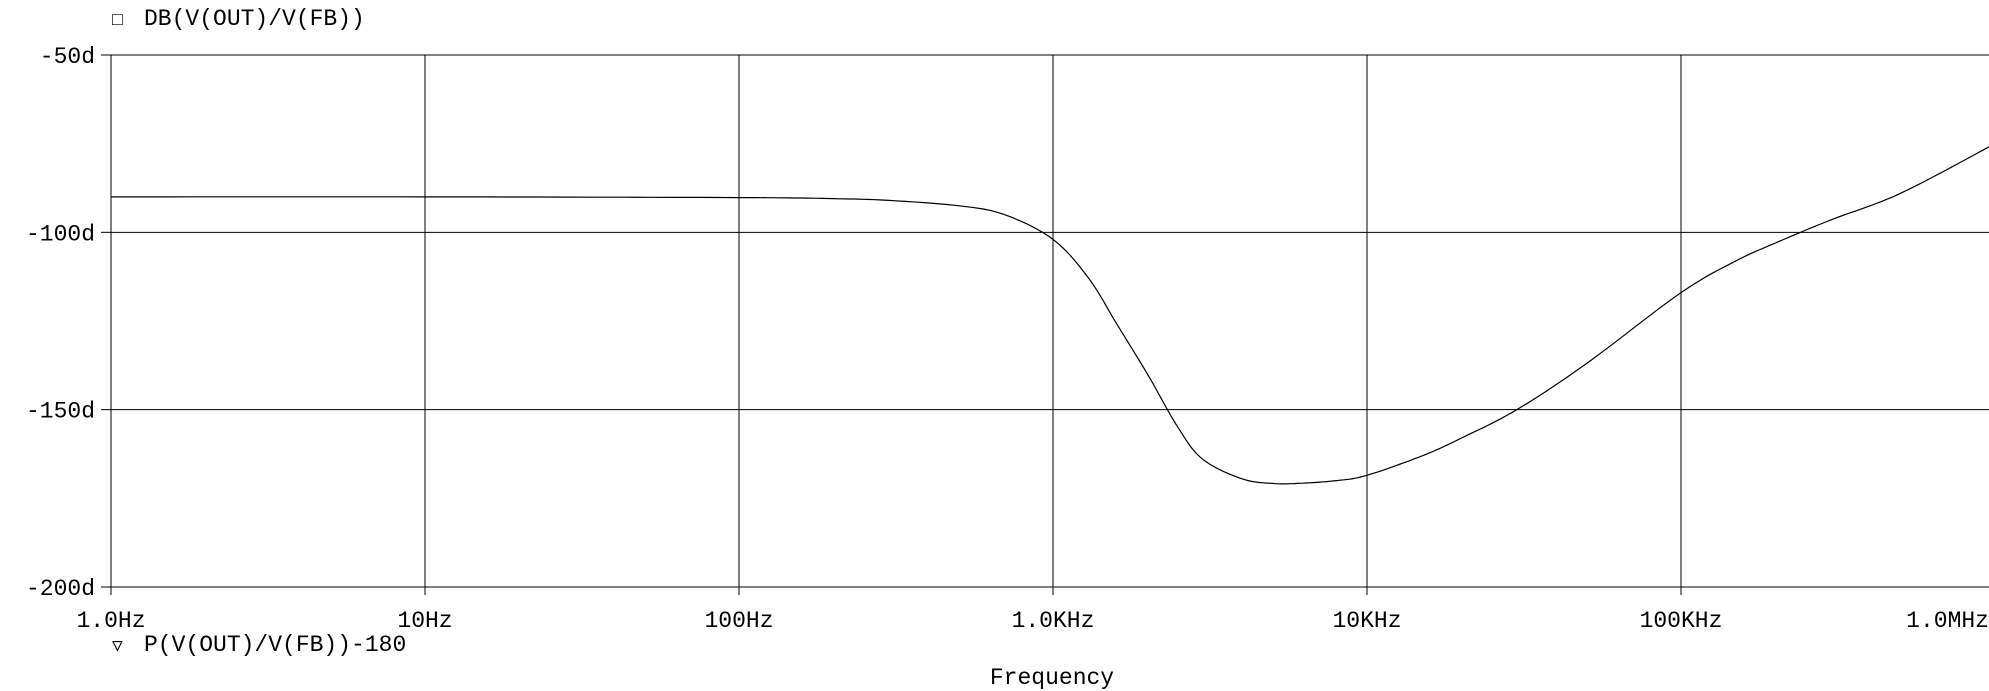 The height and width of the screenshot is (691, 1989). I want to click on legend-label: DB(V(OUT)/V(FB)), so click(254, 19).